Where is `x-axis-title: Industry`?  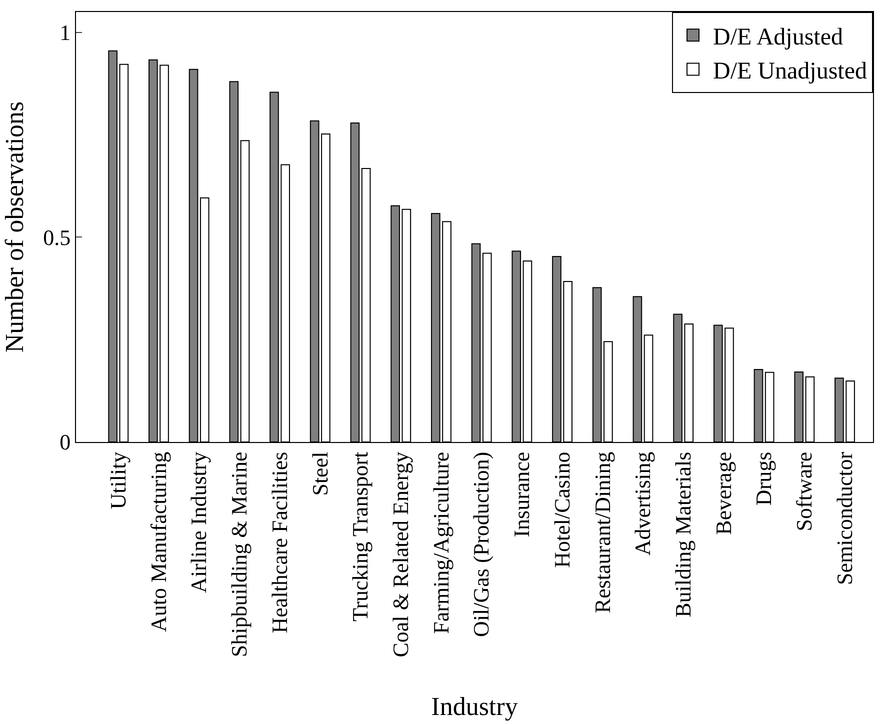
x-axis-title: Industry is located at coordinates (474, 706).